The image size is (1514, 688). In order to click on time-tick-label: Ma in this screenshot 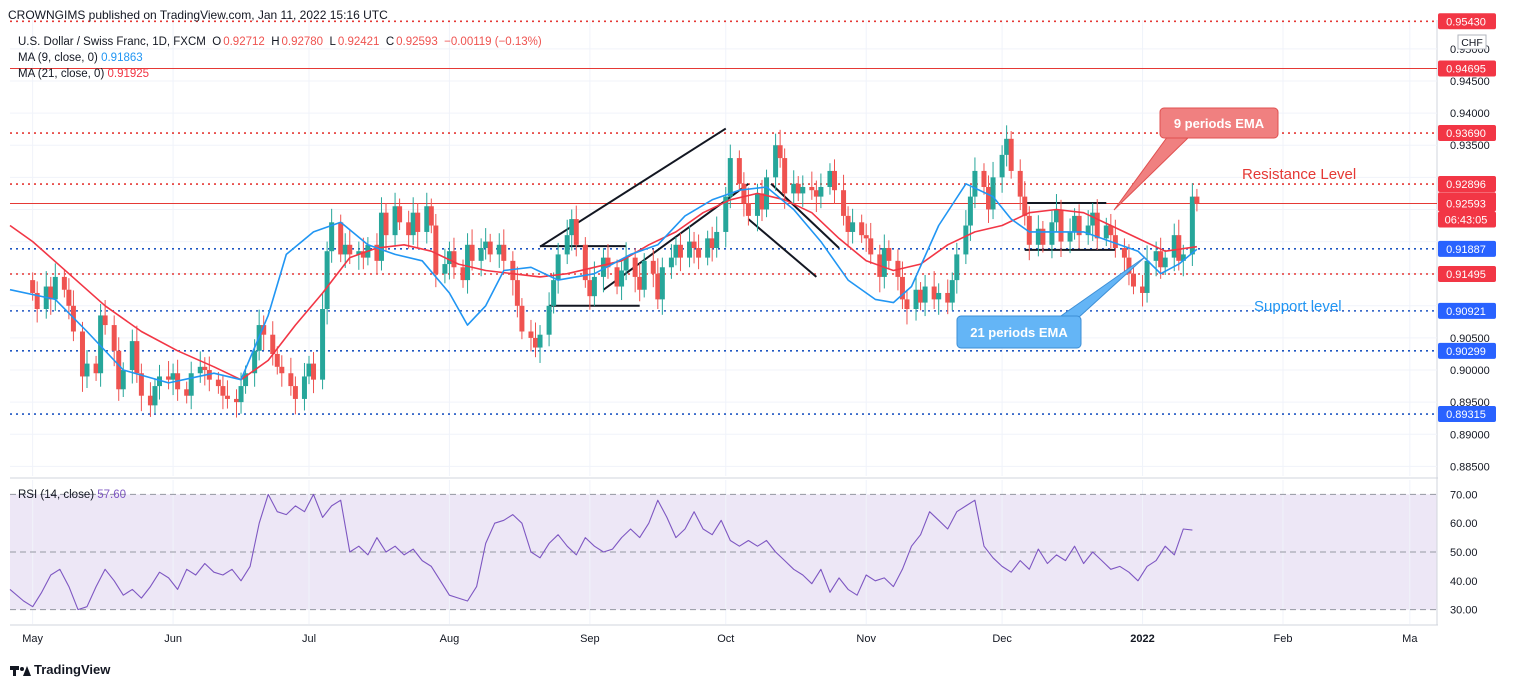, I will do `click(1410, 639)`.